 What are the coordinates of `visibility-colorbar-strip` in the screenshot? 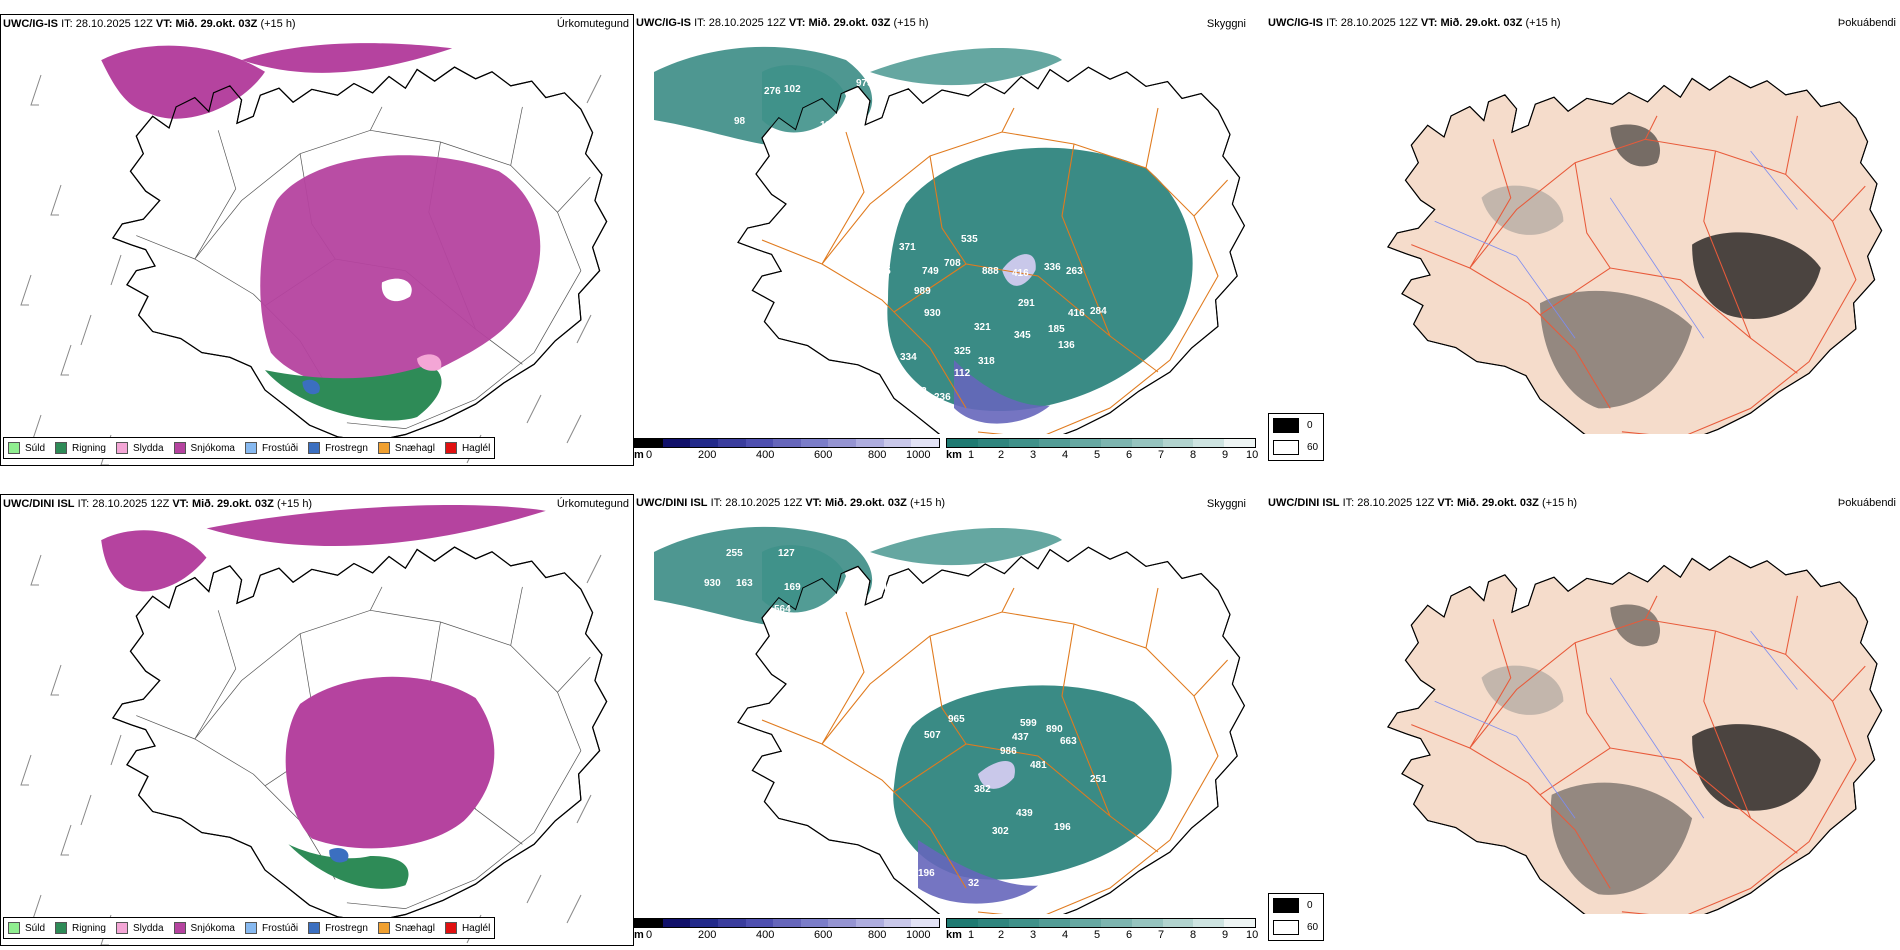 It's located at (1101, 923).